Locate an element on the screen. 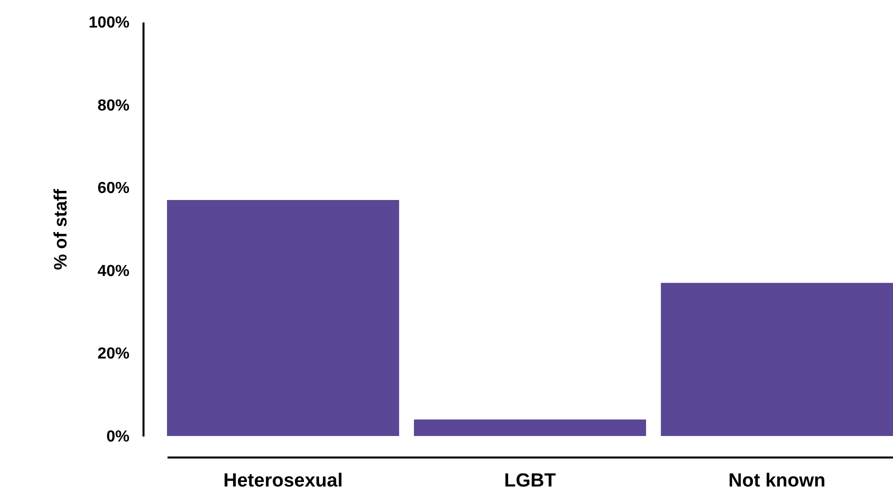 The image size is (893, 500). y-tick-label: 60% is located at coordinates (113, 189).